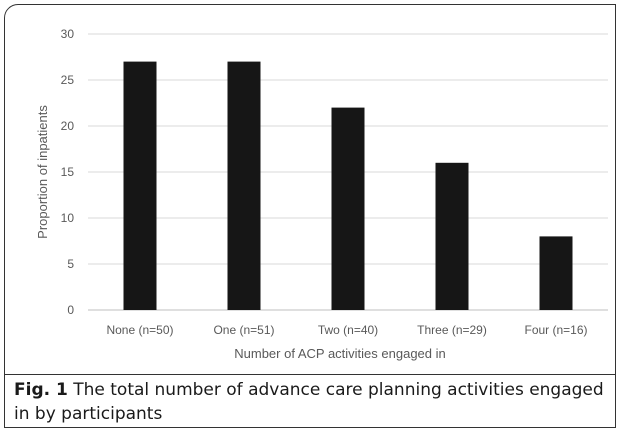 This screenshot has height=432, width=622. What do you see at coordinates (139, 330) in the screenshot?
I see `x-tick-label: None (n=50)` at bounding box center [139, 330].